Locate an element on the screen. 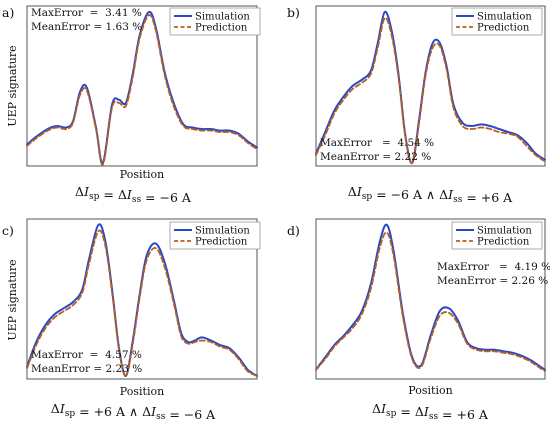  max-error-text: MaxError = 4.19 % is located at coordinates (493, 267).